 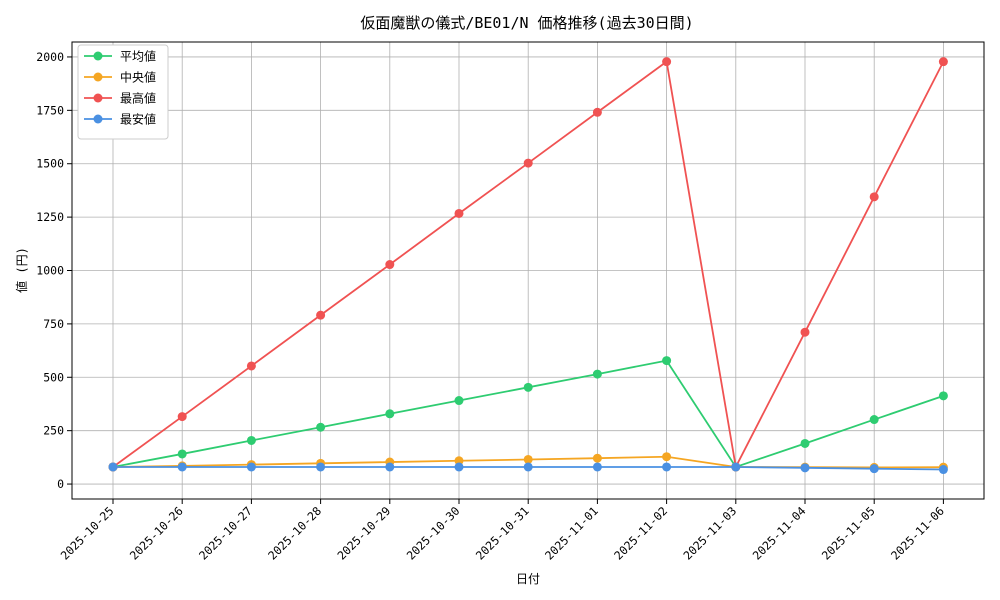 What do you see at coordinates (53, 431) in the screenshot?
I see `y-tick-label: 250` at bounding box center [53, 431].